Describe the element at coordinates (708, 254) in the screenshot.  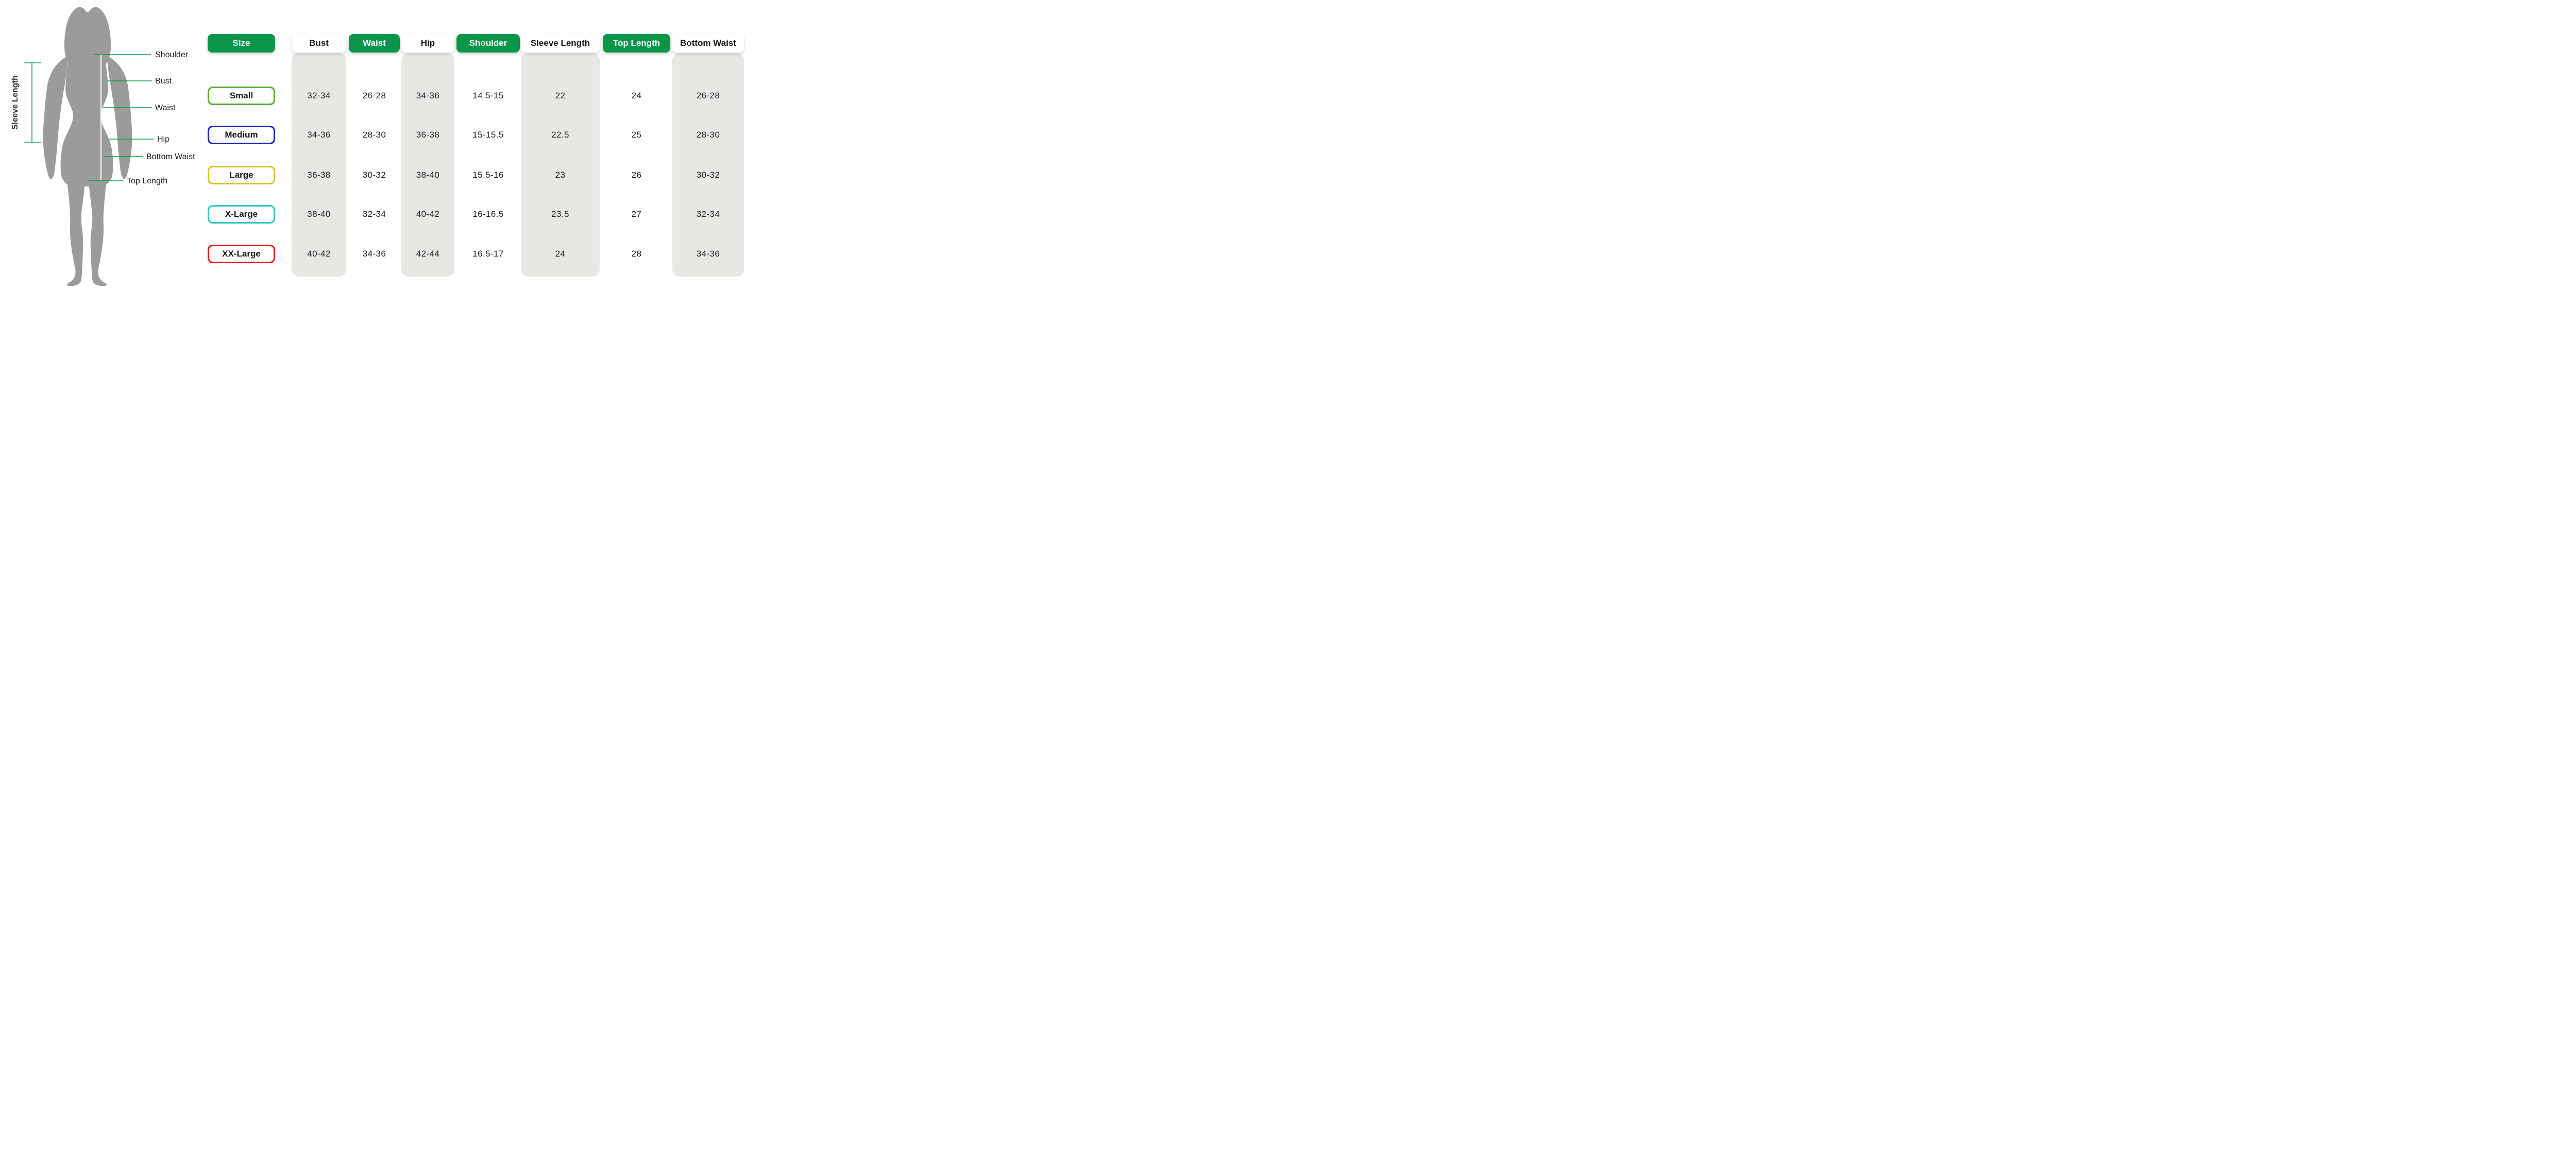
I see `xx-large-bottom-waist-value: 34-36` at that location.